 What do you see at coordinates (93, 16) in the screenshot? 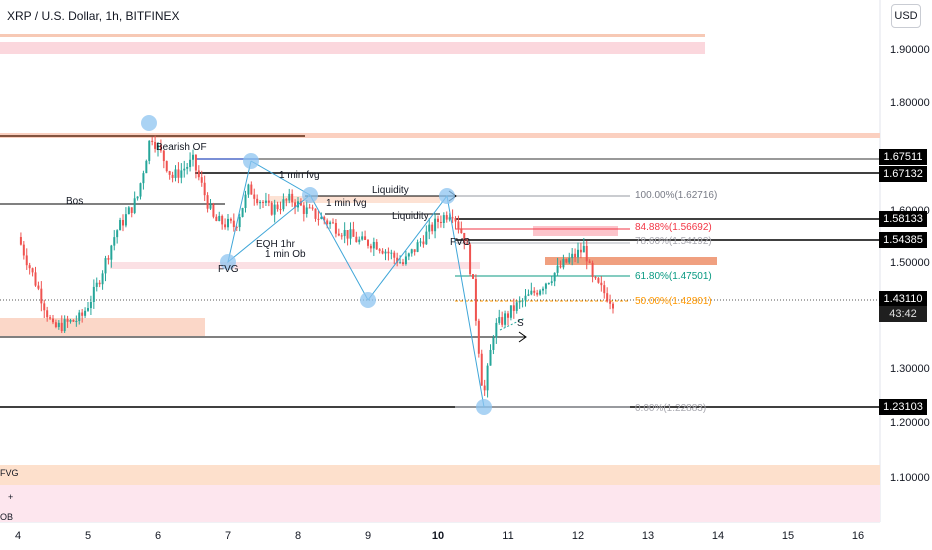
I see `symbol-title: XRP / U.S. Dollar, 1h, BITFINEX` at bounding box center [93, 16].